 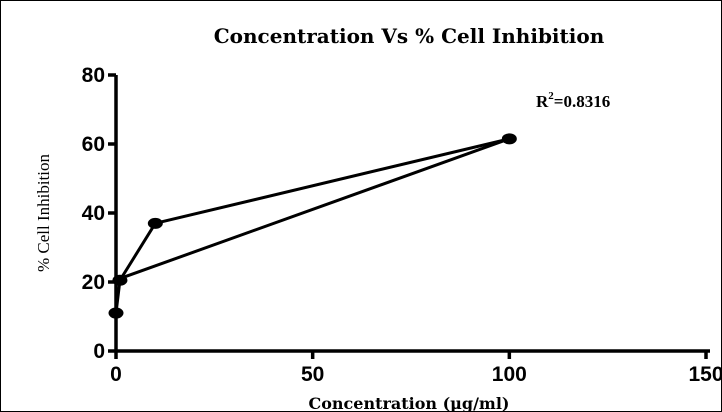 What do you see at coordinates (93, 213) in the screenshot?
I see `y-tick-label: 40` at bounding box center [93, 213].